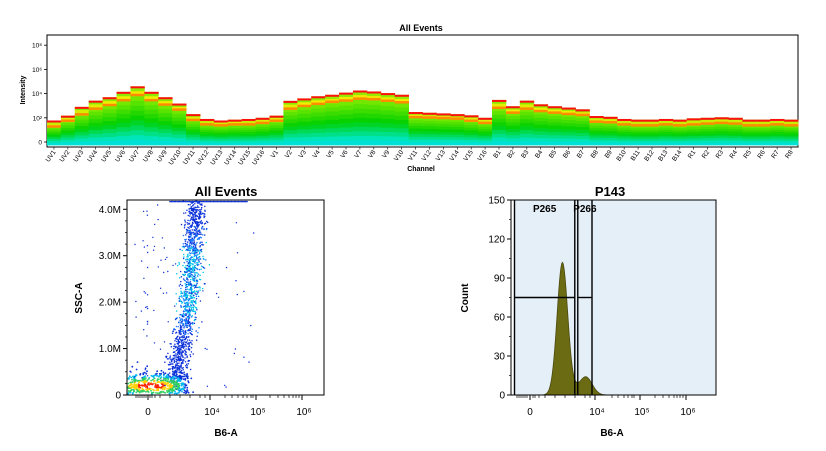  What do you see at coordinates (525, 154) in the screenshot?
I see `heatmap-x-tick-label: B3` at bounding box center [525, 154].